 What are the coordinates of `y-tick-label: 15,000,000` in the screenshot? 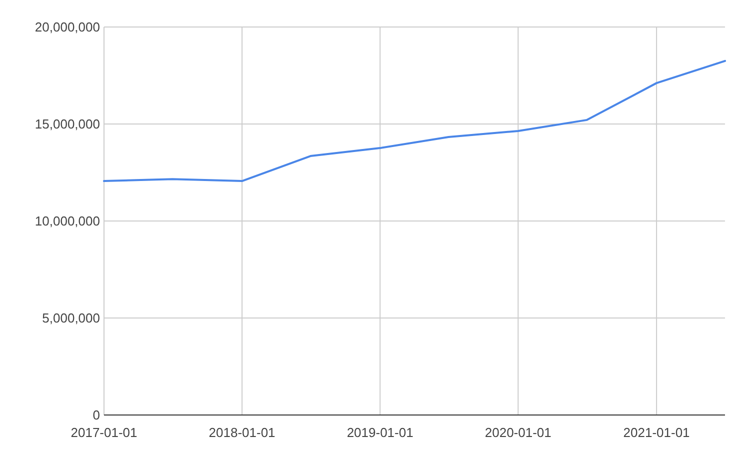 It's located at (67, 124).